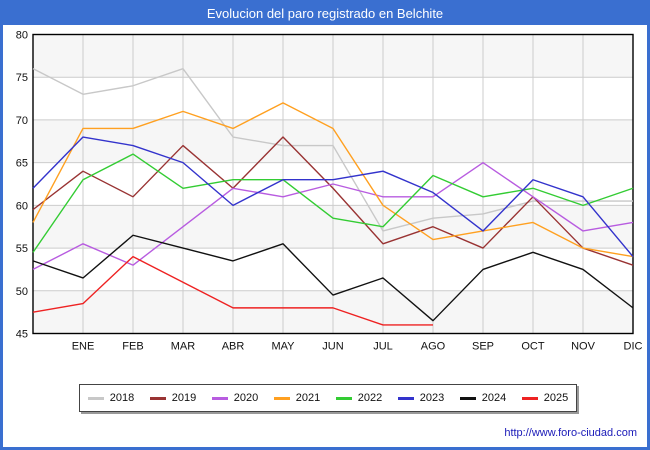 The height and width of the screenshot is (450, 650). I want to click on legend-item-2022: 2022, so click(359, 398).